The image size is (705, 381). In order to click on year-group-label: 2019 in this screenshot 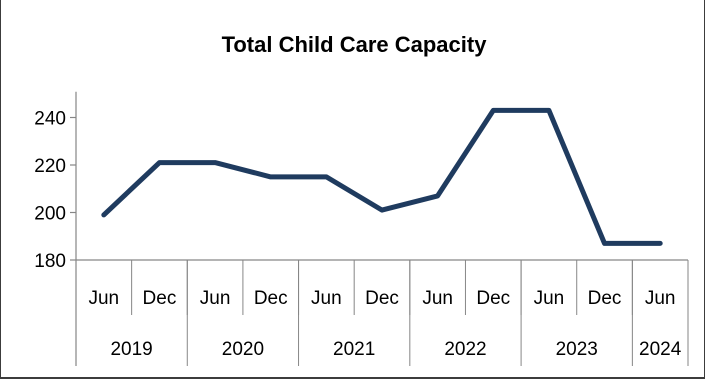, I will do `click(131, 349)`.